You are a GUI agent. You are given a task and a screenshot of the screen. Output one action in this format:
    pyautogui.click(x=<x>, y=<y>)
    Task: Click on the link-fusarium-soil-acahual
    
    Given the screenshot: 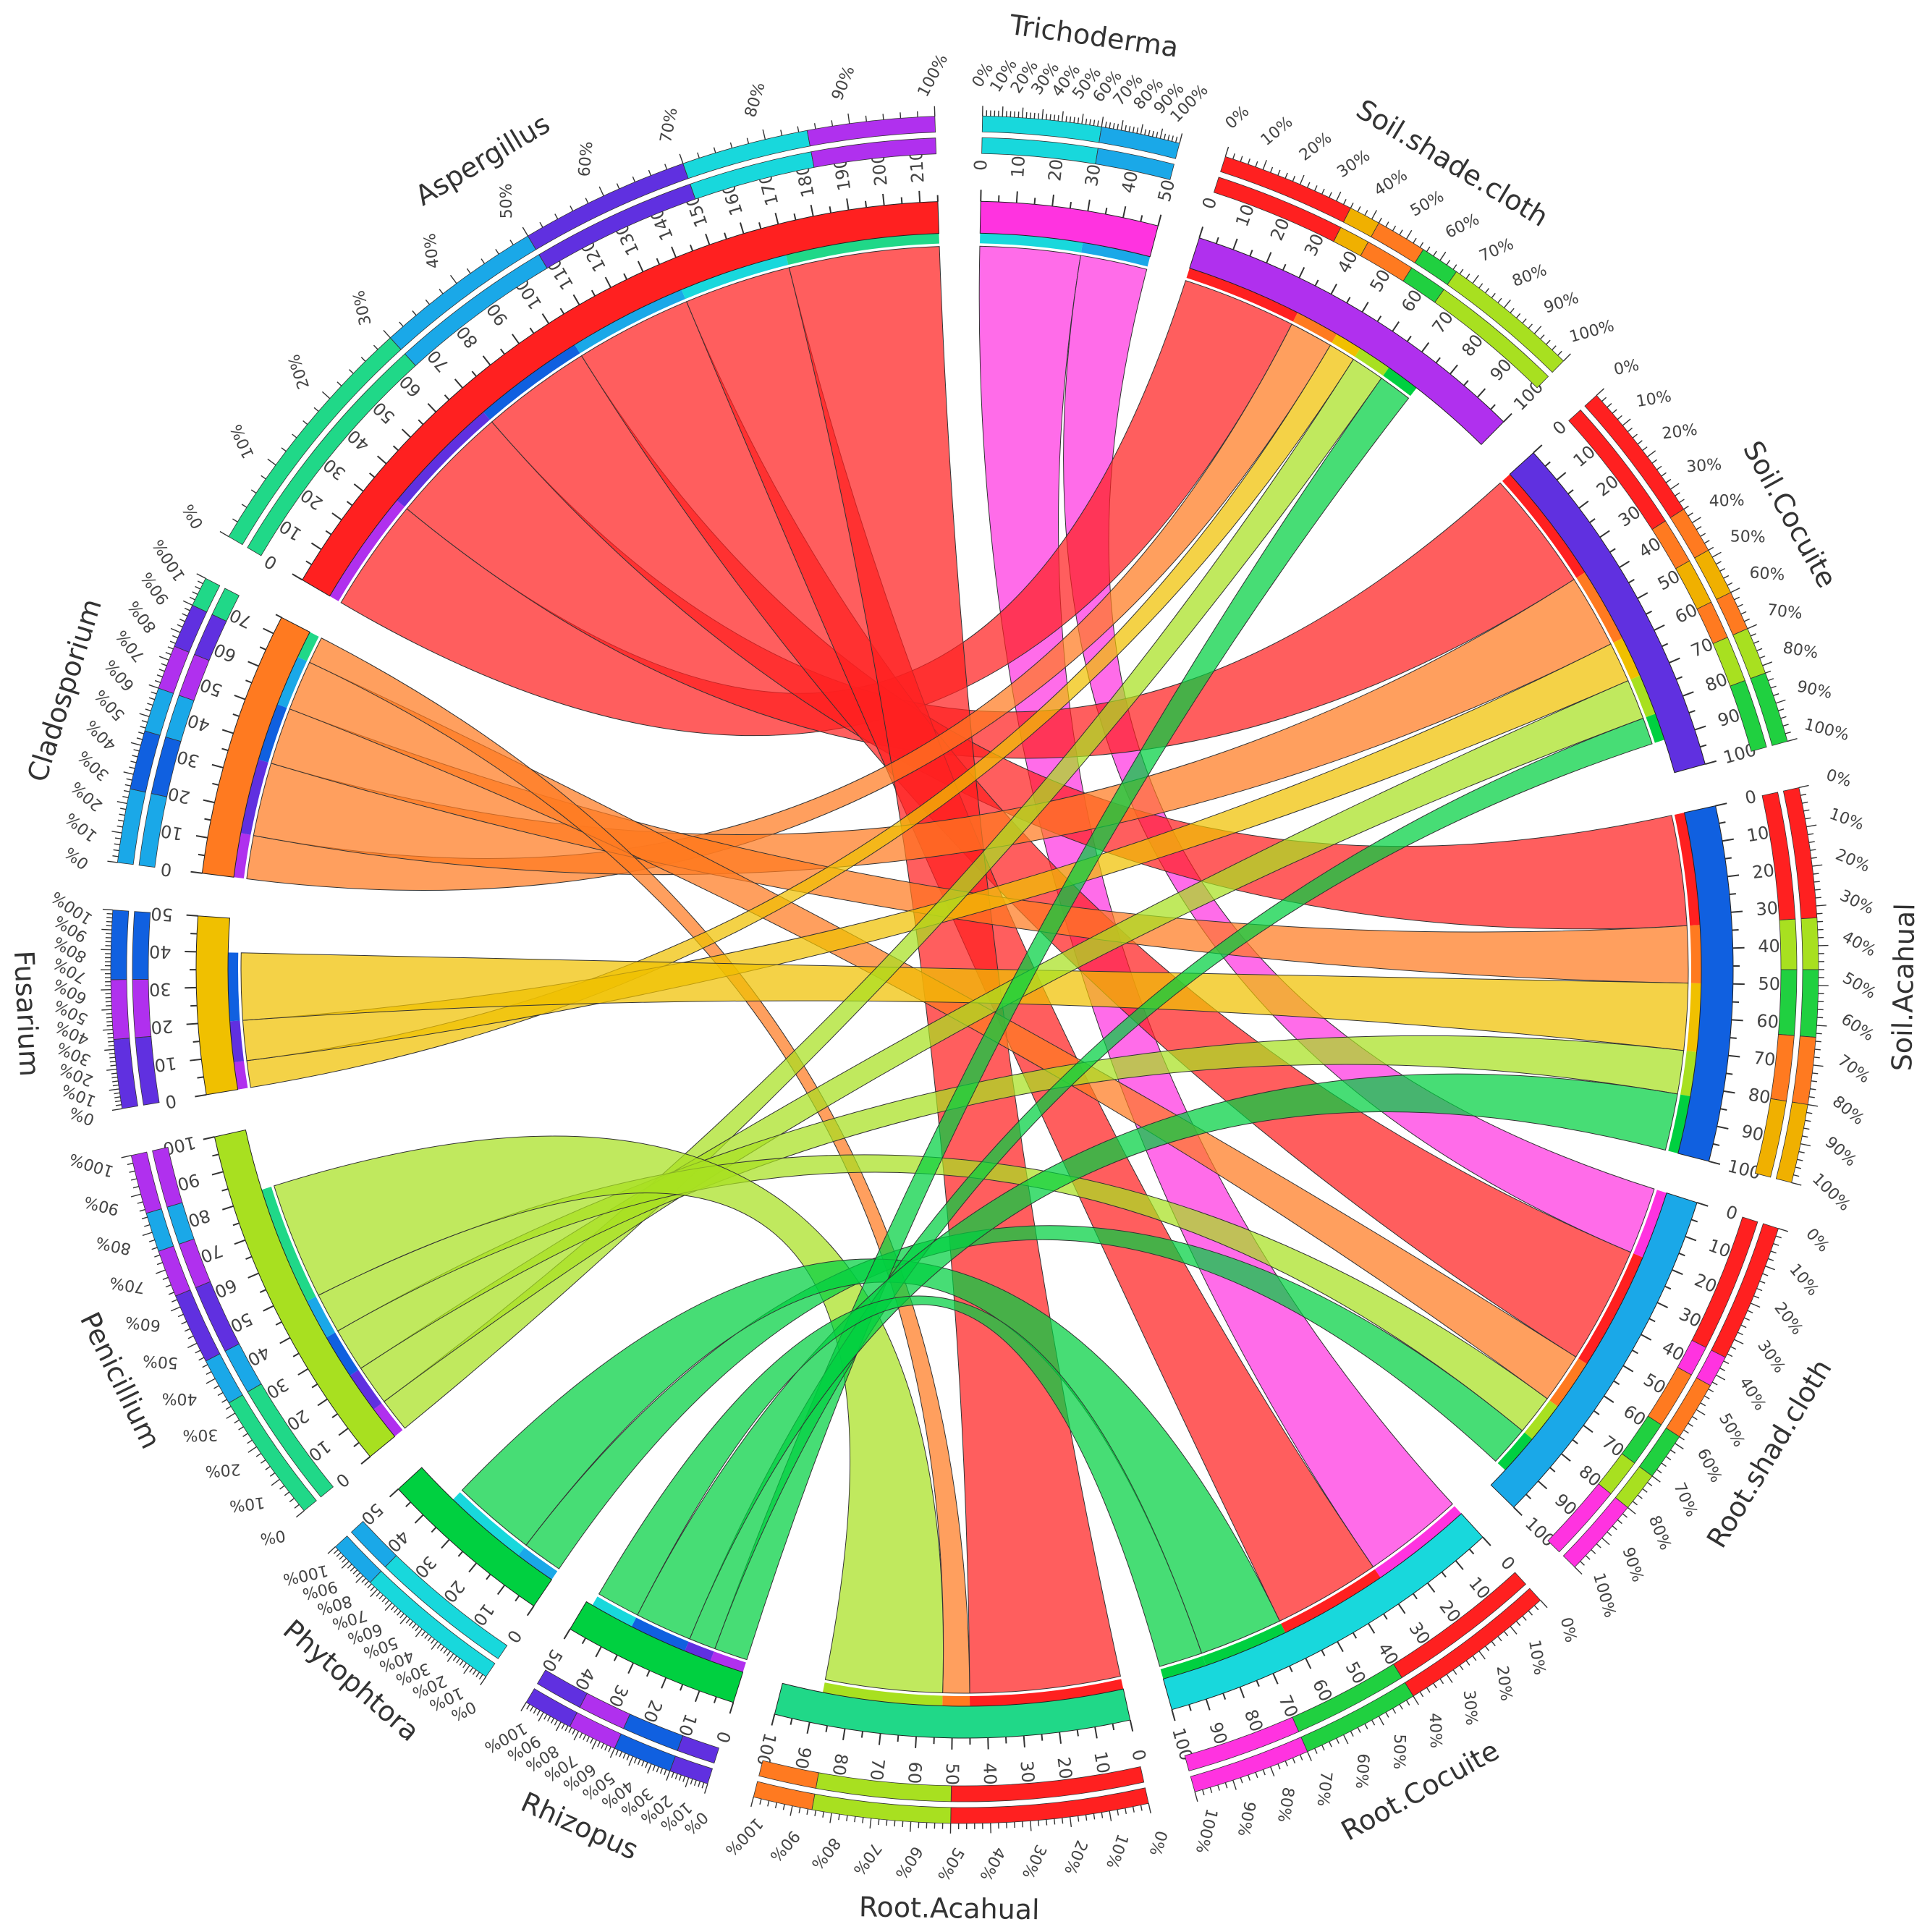 What is the action you would take?
    pyautogui.click(x=964, y=1001)
    